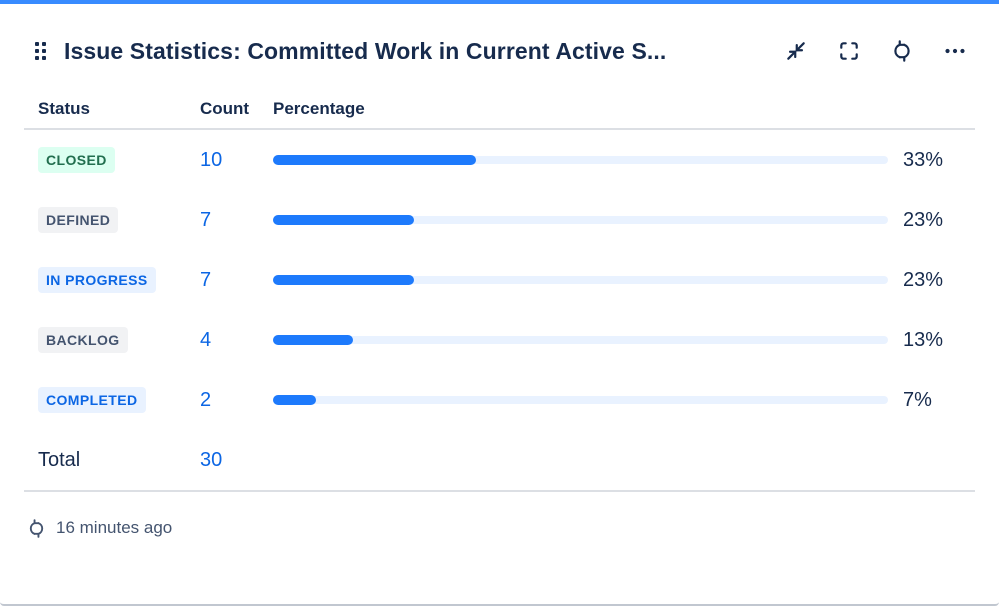  I want to click on table-row: COMPLETED 2 7%, so click(499, 400).